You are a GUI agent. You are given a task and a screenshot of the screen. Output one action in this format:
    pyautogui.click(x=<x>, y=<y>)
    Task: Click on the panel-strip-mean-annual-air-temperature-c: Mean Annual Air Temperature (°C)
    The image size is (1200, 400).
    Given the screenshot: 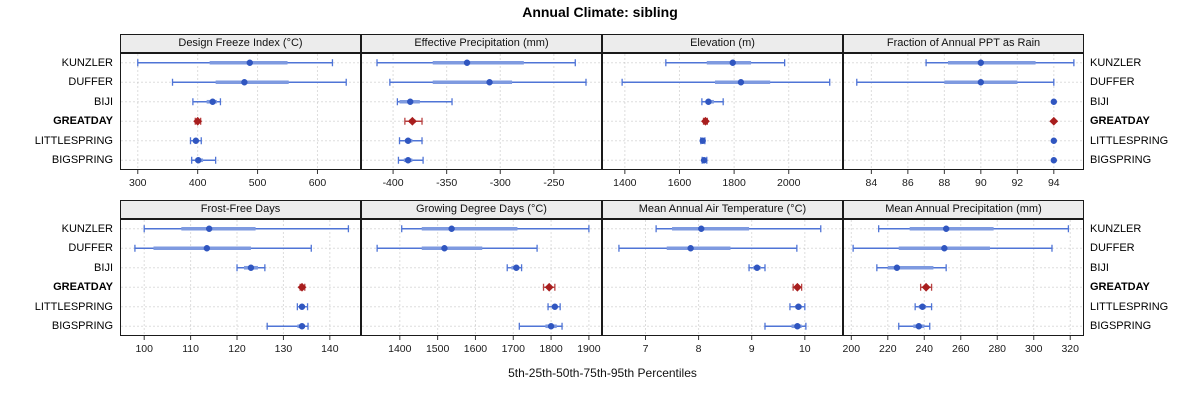 What is the action you would take?
    pyautogui.click(x=722, y=209)
    